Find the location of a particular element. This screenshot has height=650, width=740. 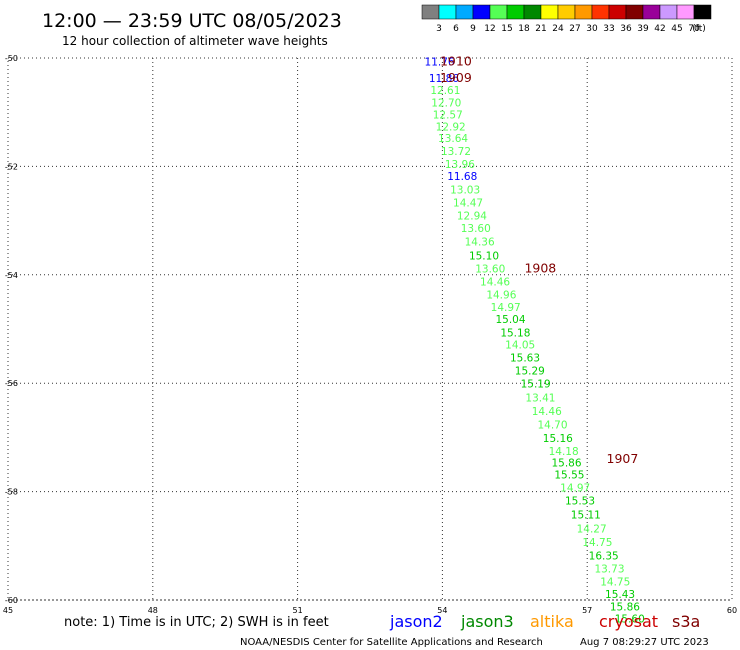

hour-label: 1907 is located at coordinates (623, 458).